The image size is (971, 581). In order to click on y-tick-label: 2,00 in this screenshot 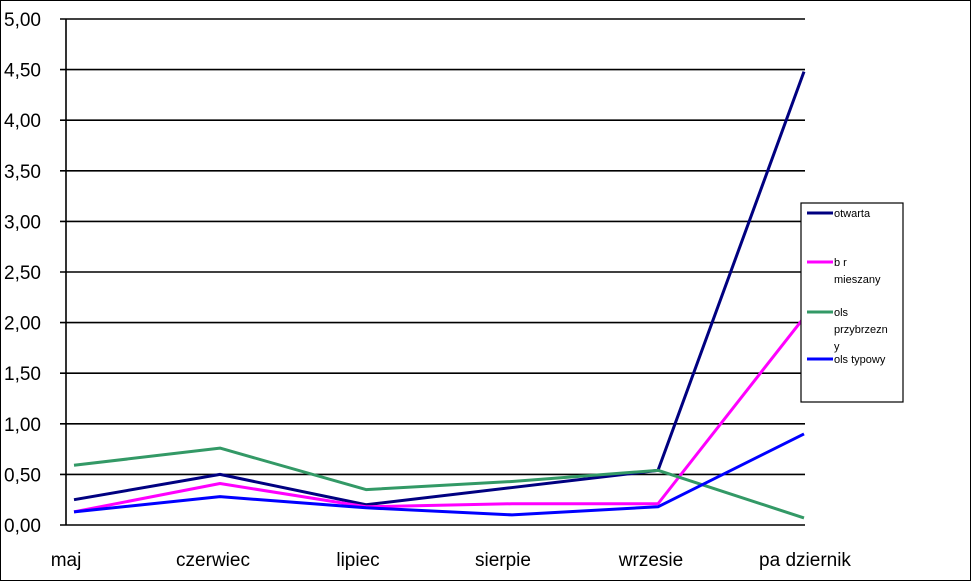, I will do `click(22, 324)`.